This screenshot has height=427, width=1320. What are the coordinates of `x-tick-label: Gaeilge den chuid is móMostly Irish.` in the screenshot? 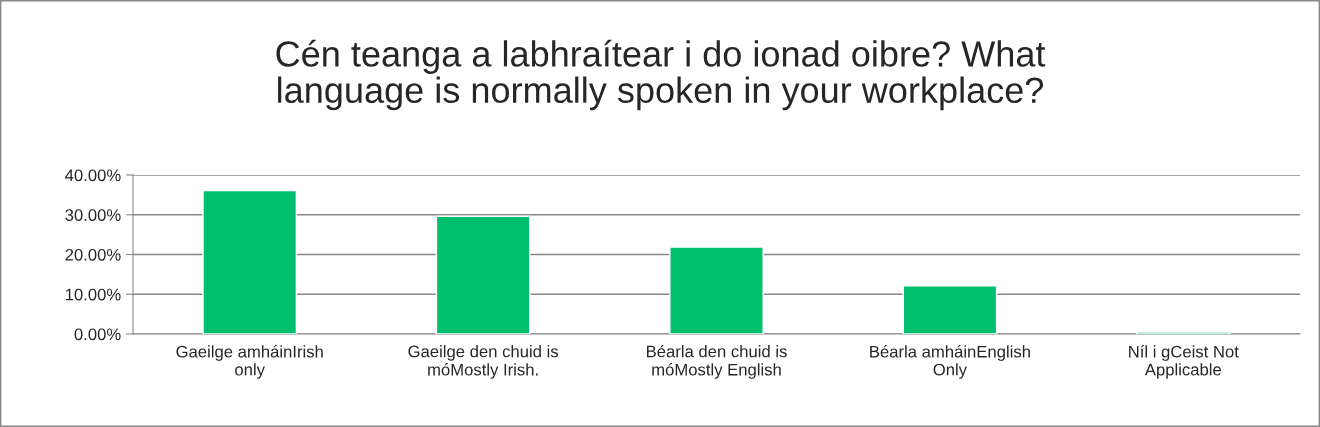 It's located at (483, 362).